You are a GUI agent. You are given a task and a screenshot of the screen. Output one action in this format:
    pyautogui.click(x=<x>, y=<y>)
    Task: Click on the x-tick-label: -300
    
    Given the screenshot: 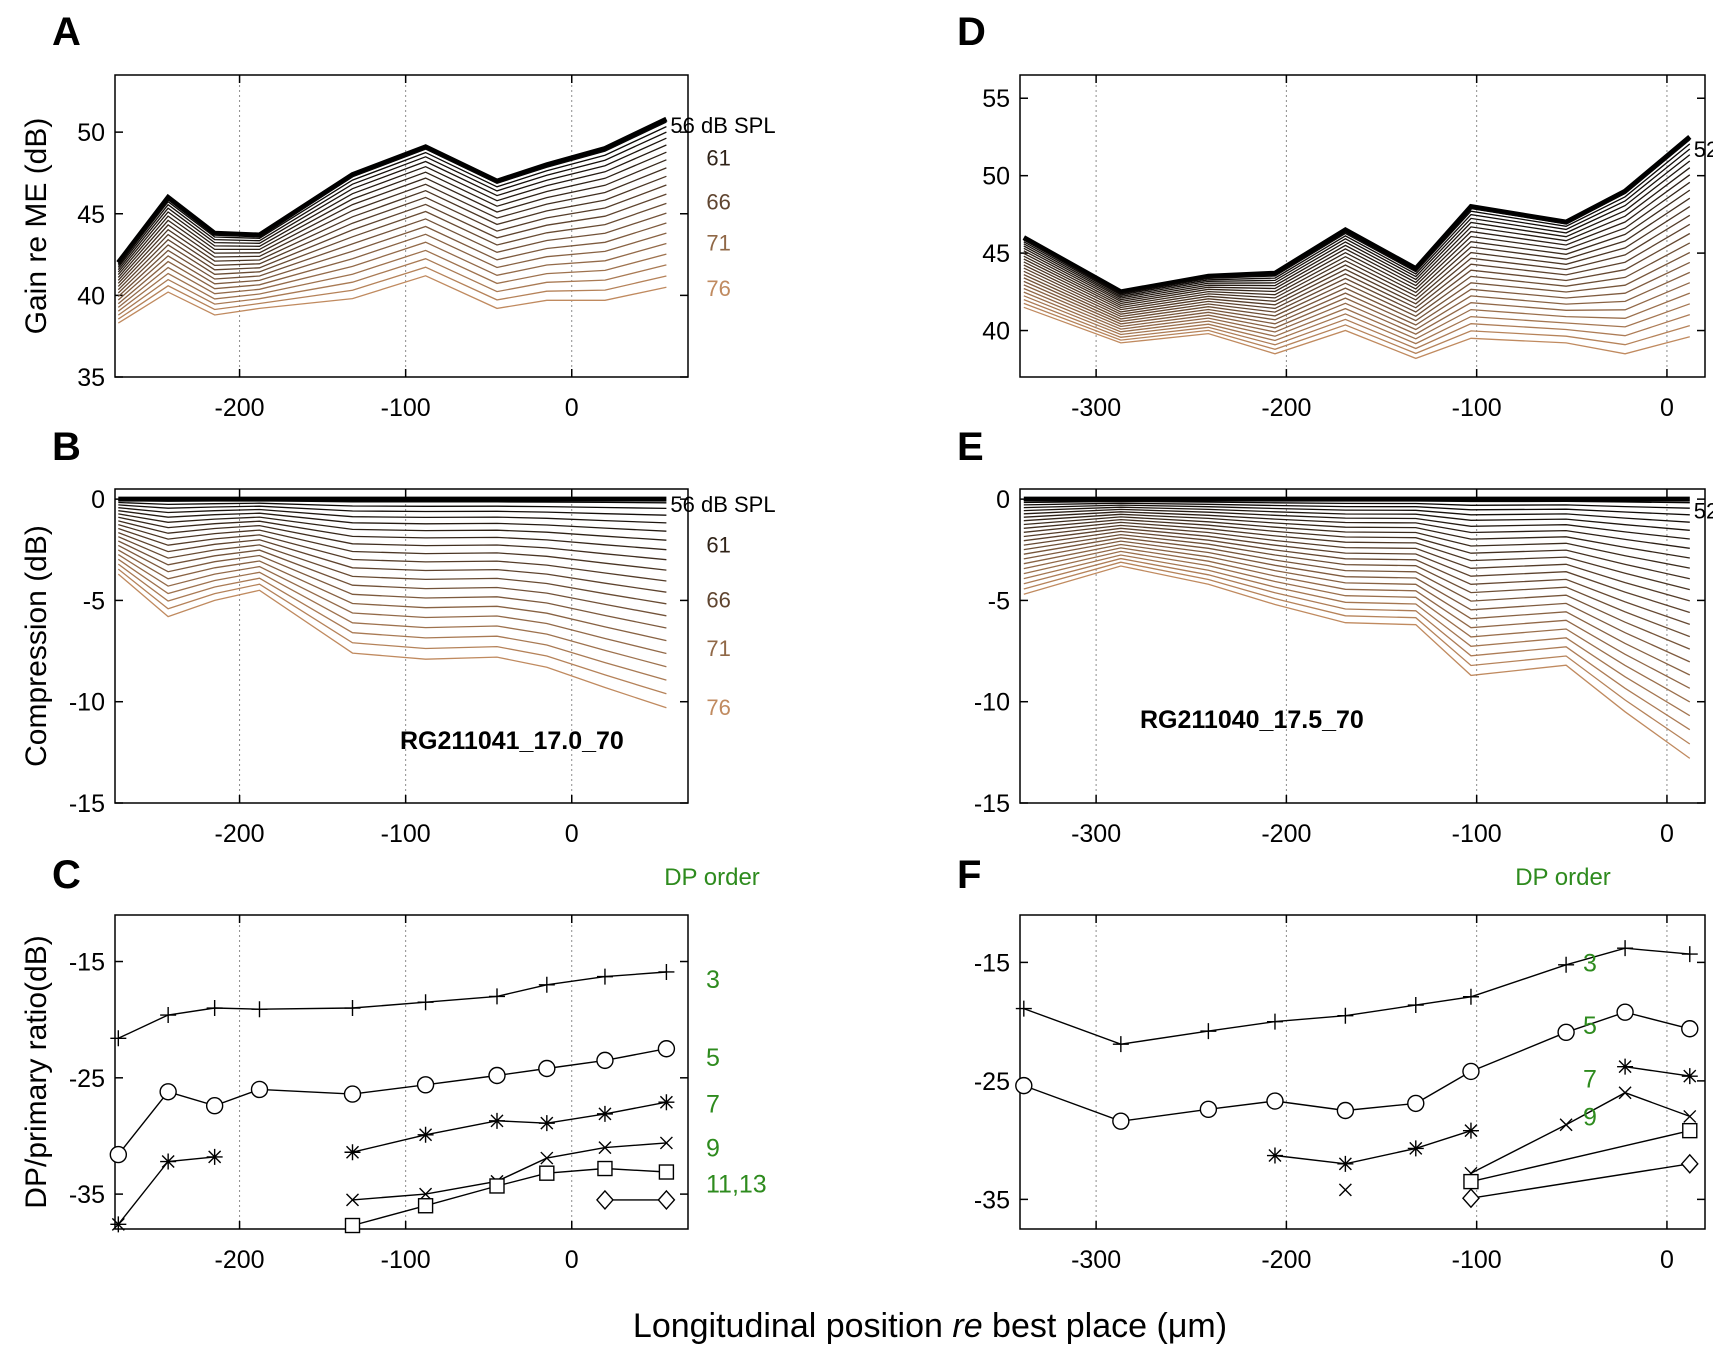 What is the action you would take?
    pyautogui.click(x=1096, y=408)
    